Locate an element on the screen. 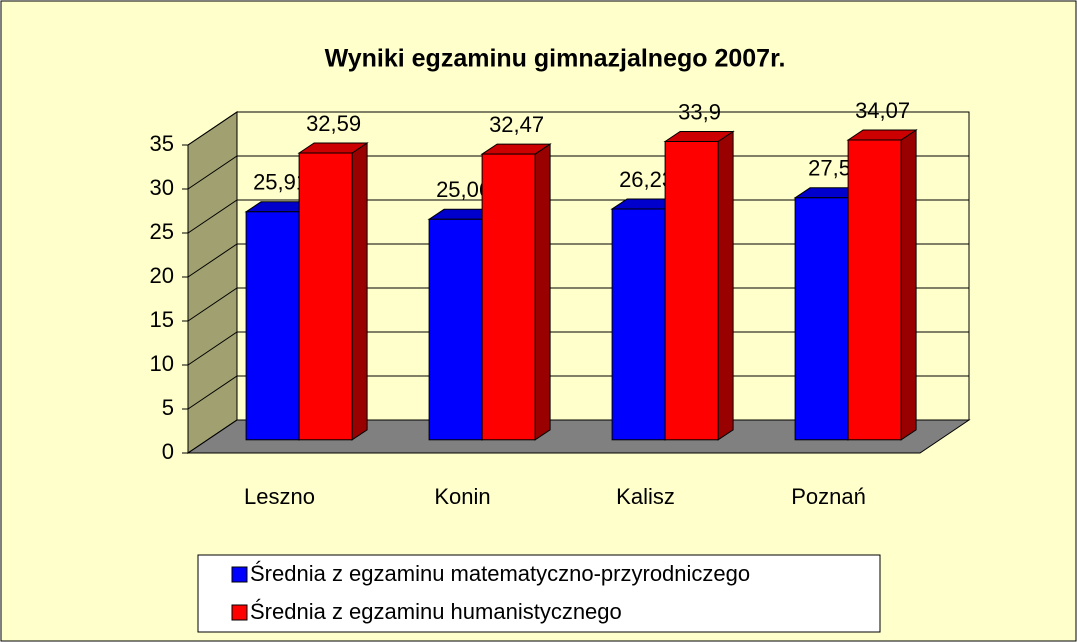  y-tick-label: 35 is located at coordinates (162, 143).